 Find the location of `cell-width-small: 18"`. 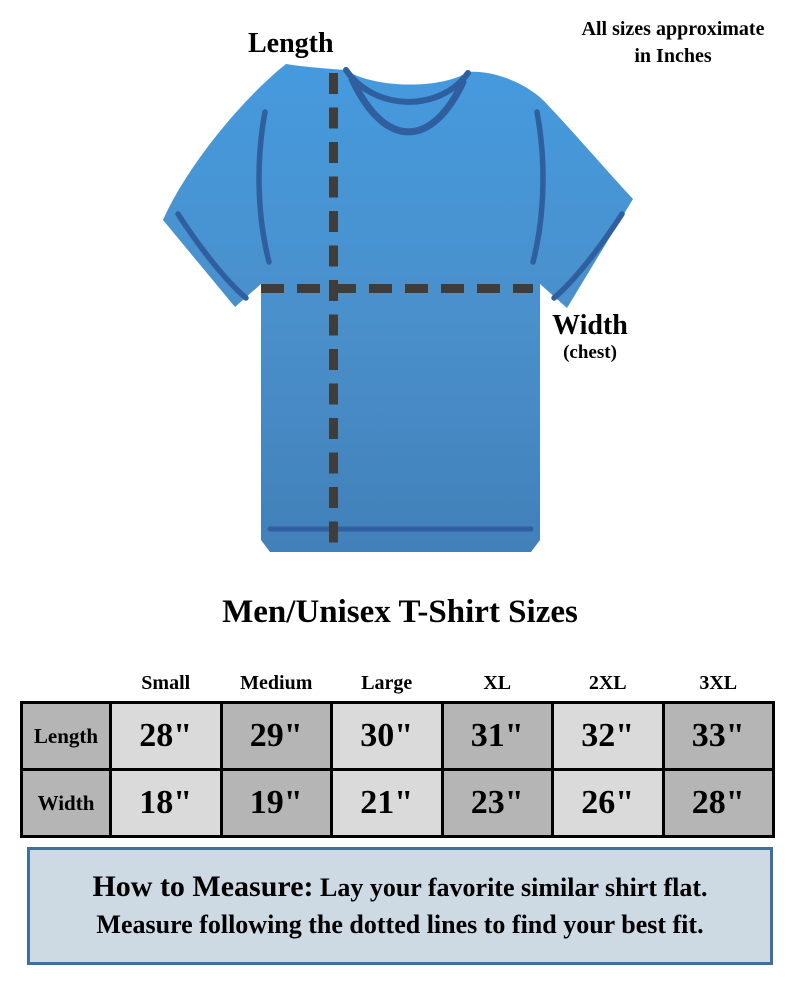

cell-width-small: 18" is located at coordinates (166, 803).